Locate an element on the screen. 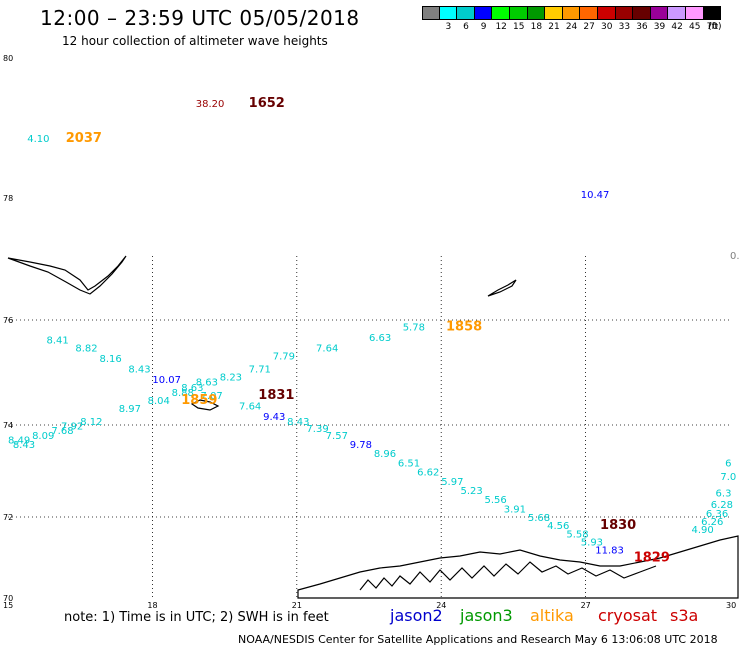  color-legend is located at coordinates (572, 13).